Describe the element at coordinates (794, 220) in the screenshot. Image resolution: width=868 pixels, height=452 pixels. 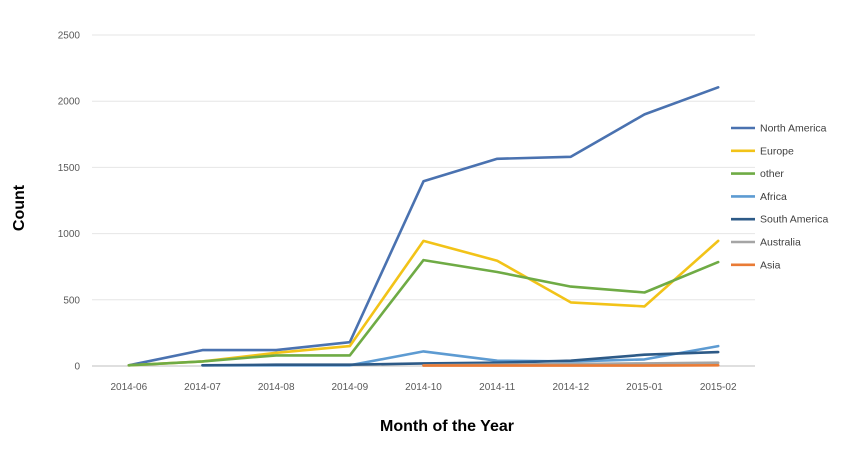
I see `legend-label-south-america: South America` at that location.